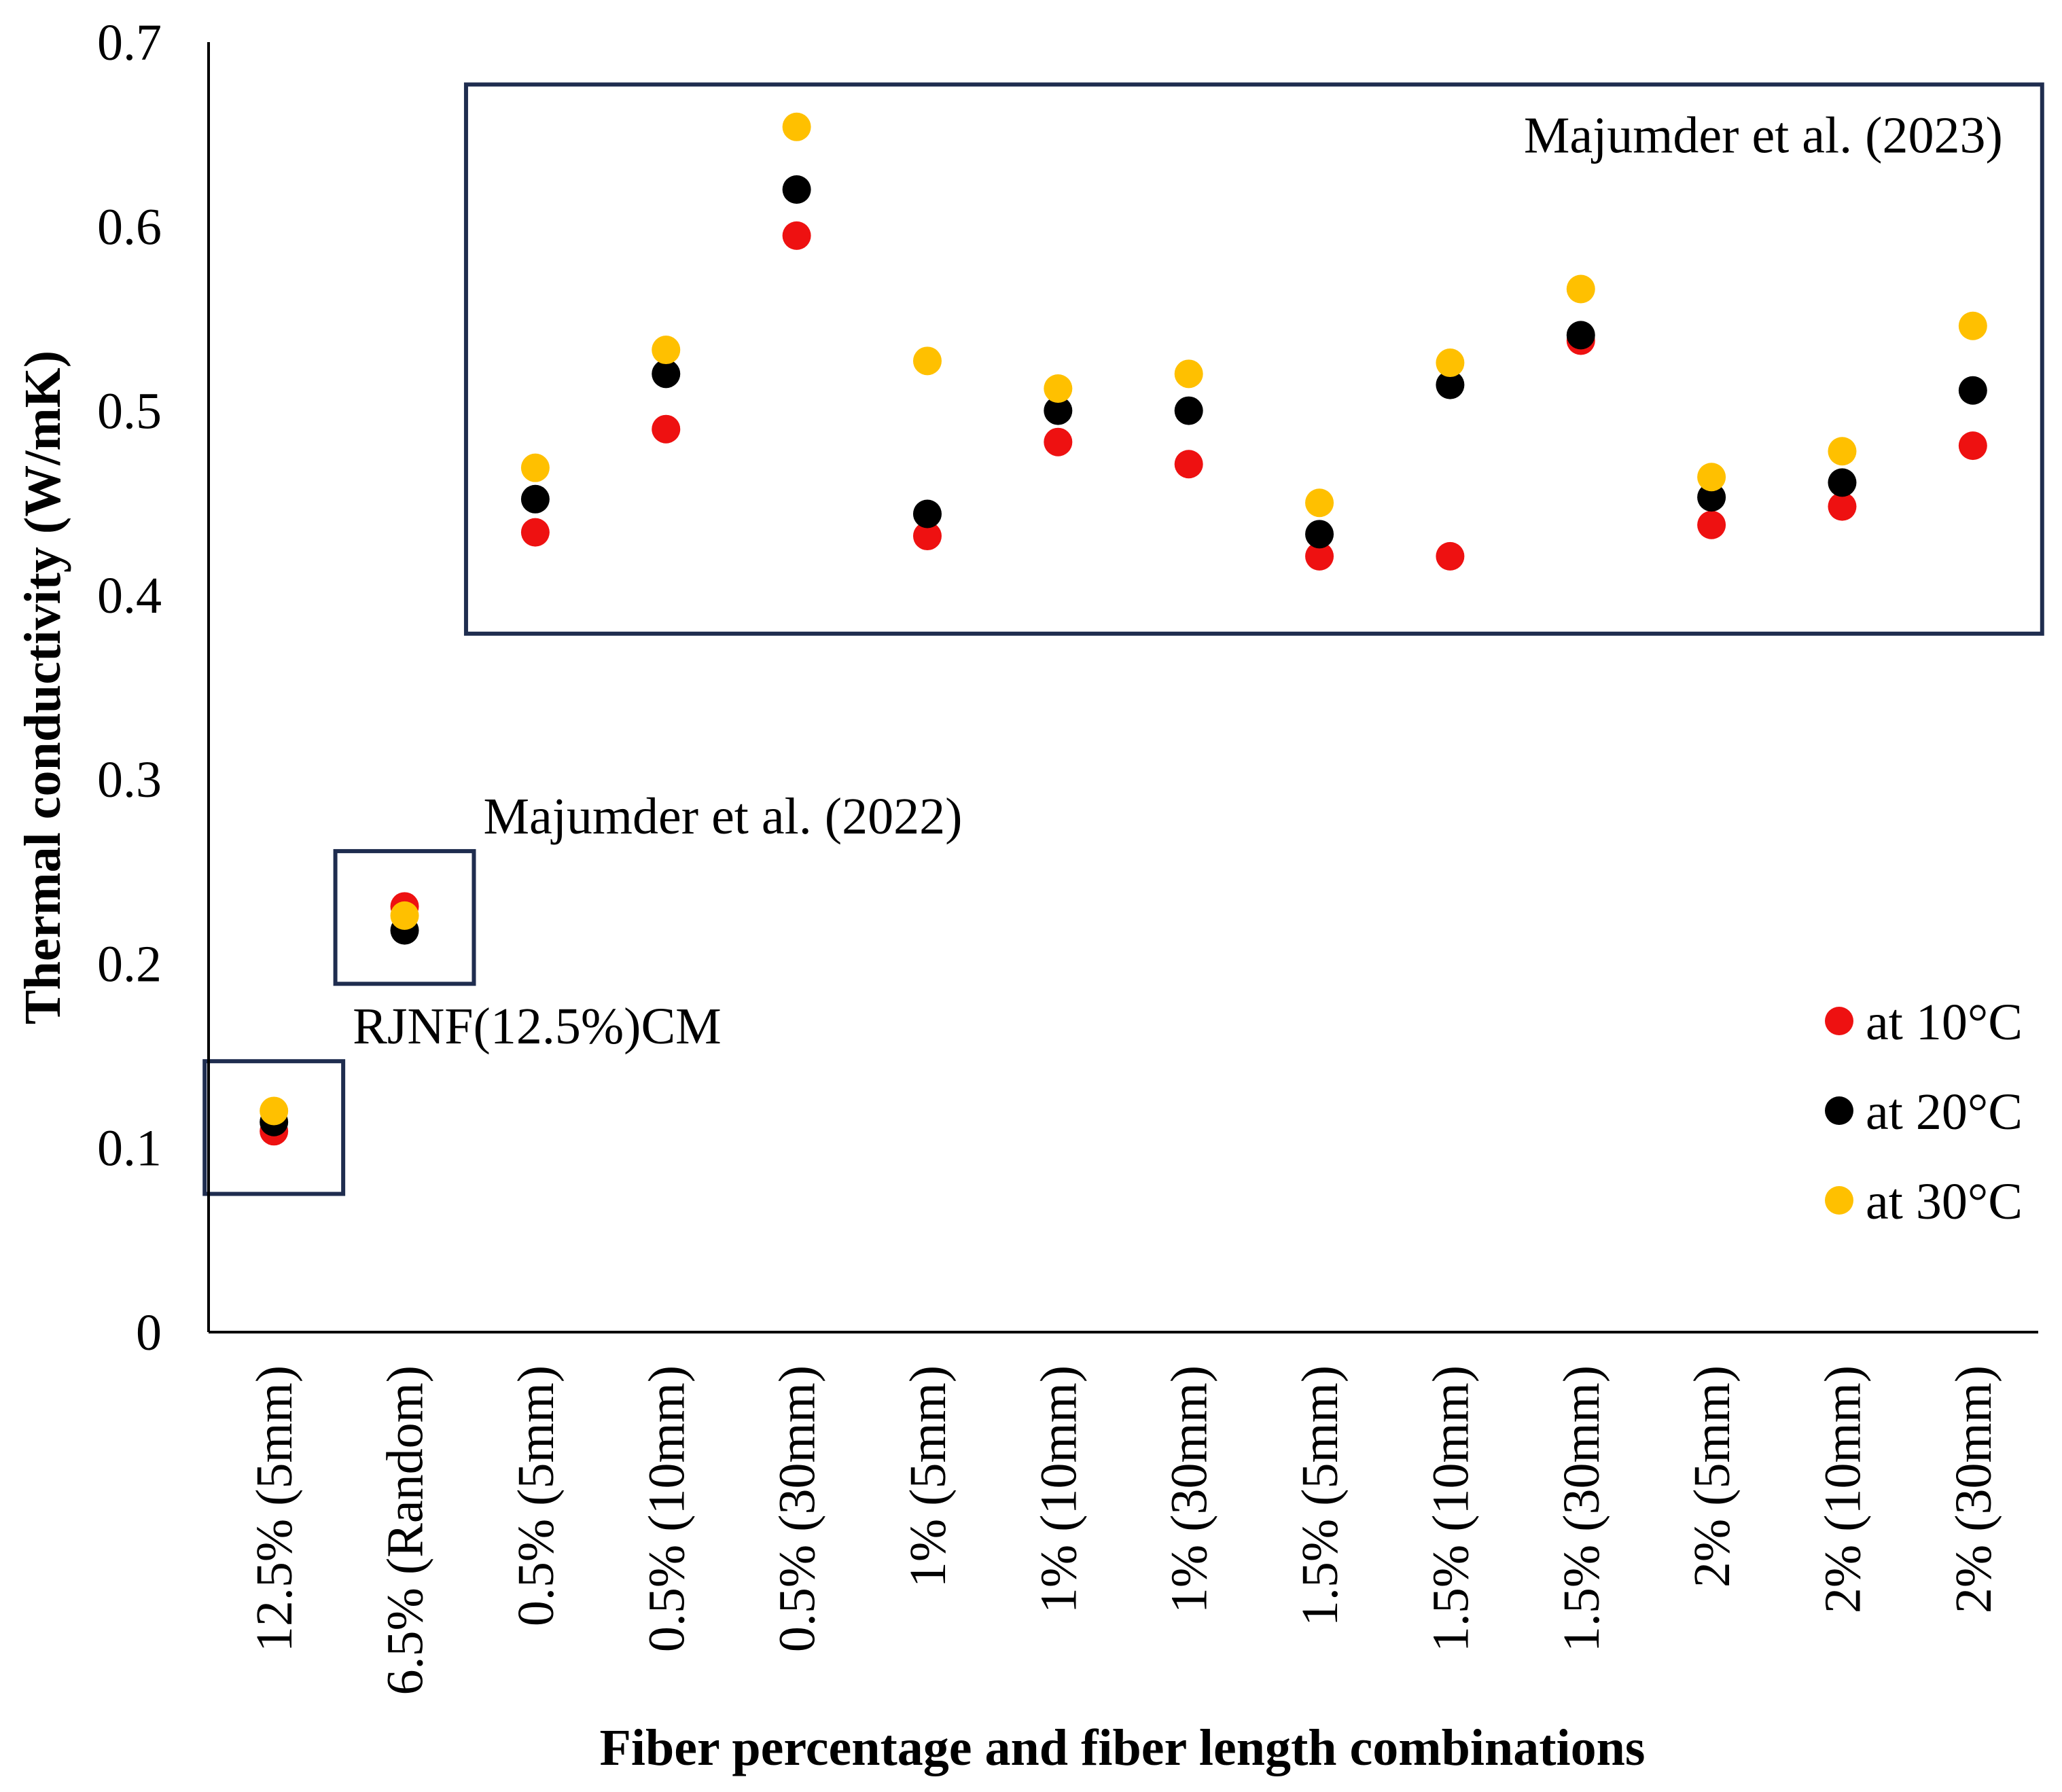 This screenshot has width=2062, height=1792. What do you see at coordinates (149, 1332) in the screenshot?
I see `y-tick-label: 0` at bounding box center [149, 1332].